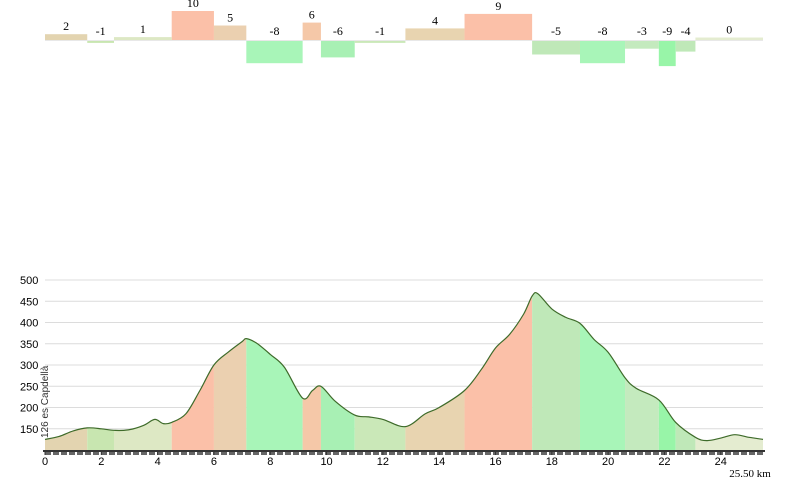 The image size is (800, 485). I want to click on grade-label: 9, so click(498, 6).